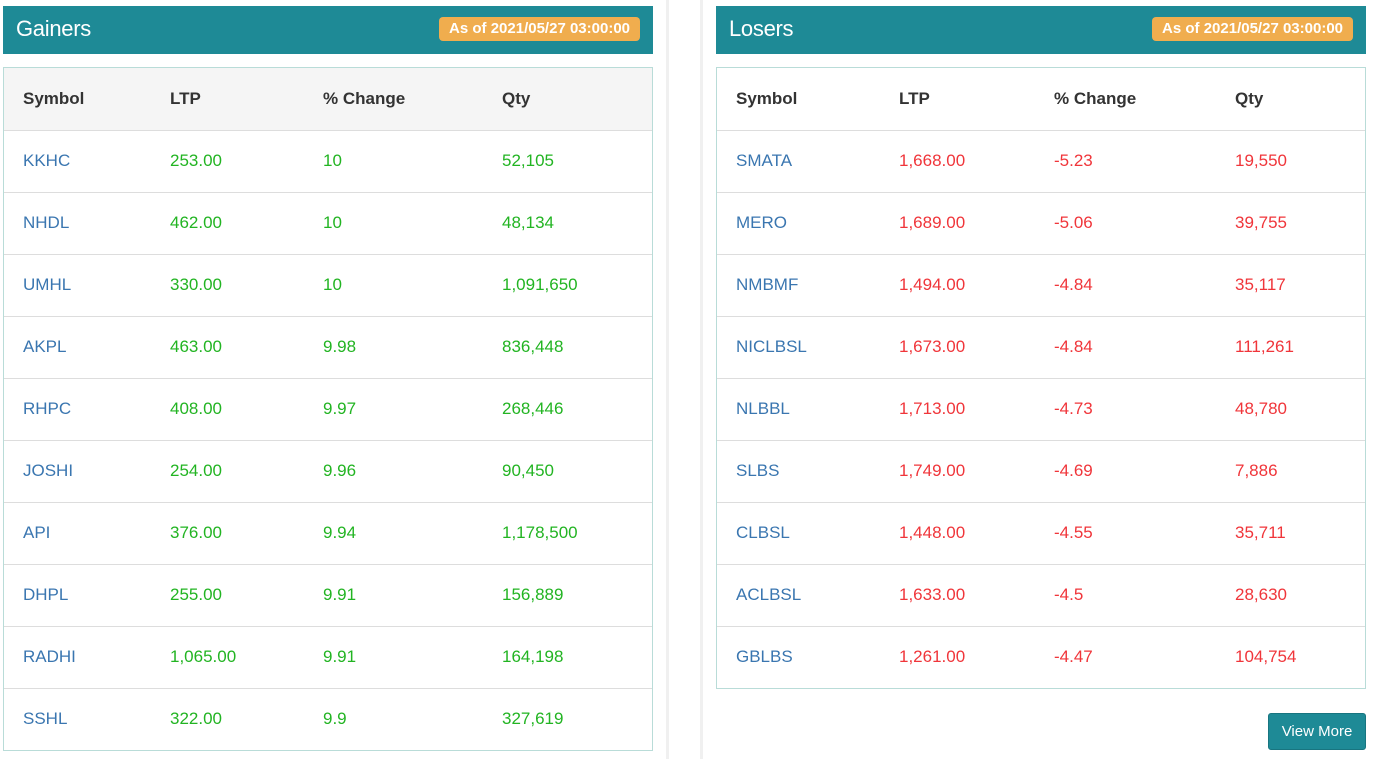 The image size is (1375, 759). What do you see at coordinates (328, 30) in the screenshot?
I see `gainers-header: Gainers As of 2021/05/27 03:00:00` at bounding box center [328, 30].